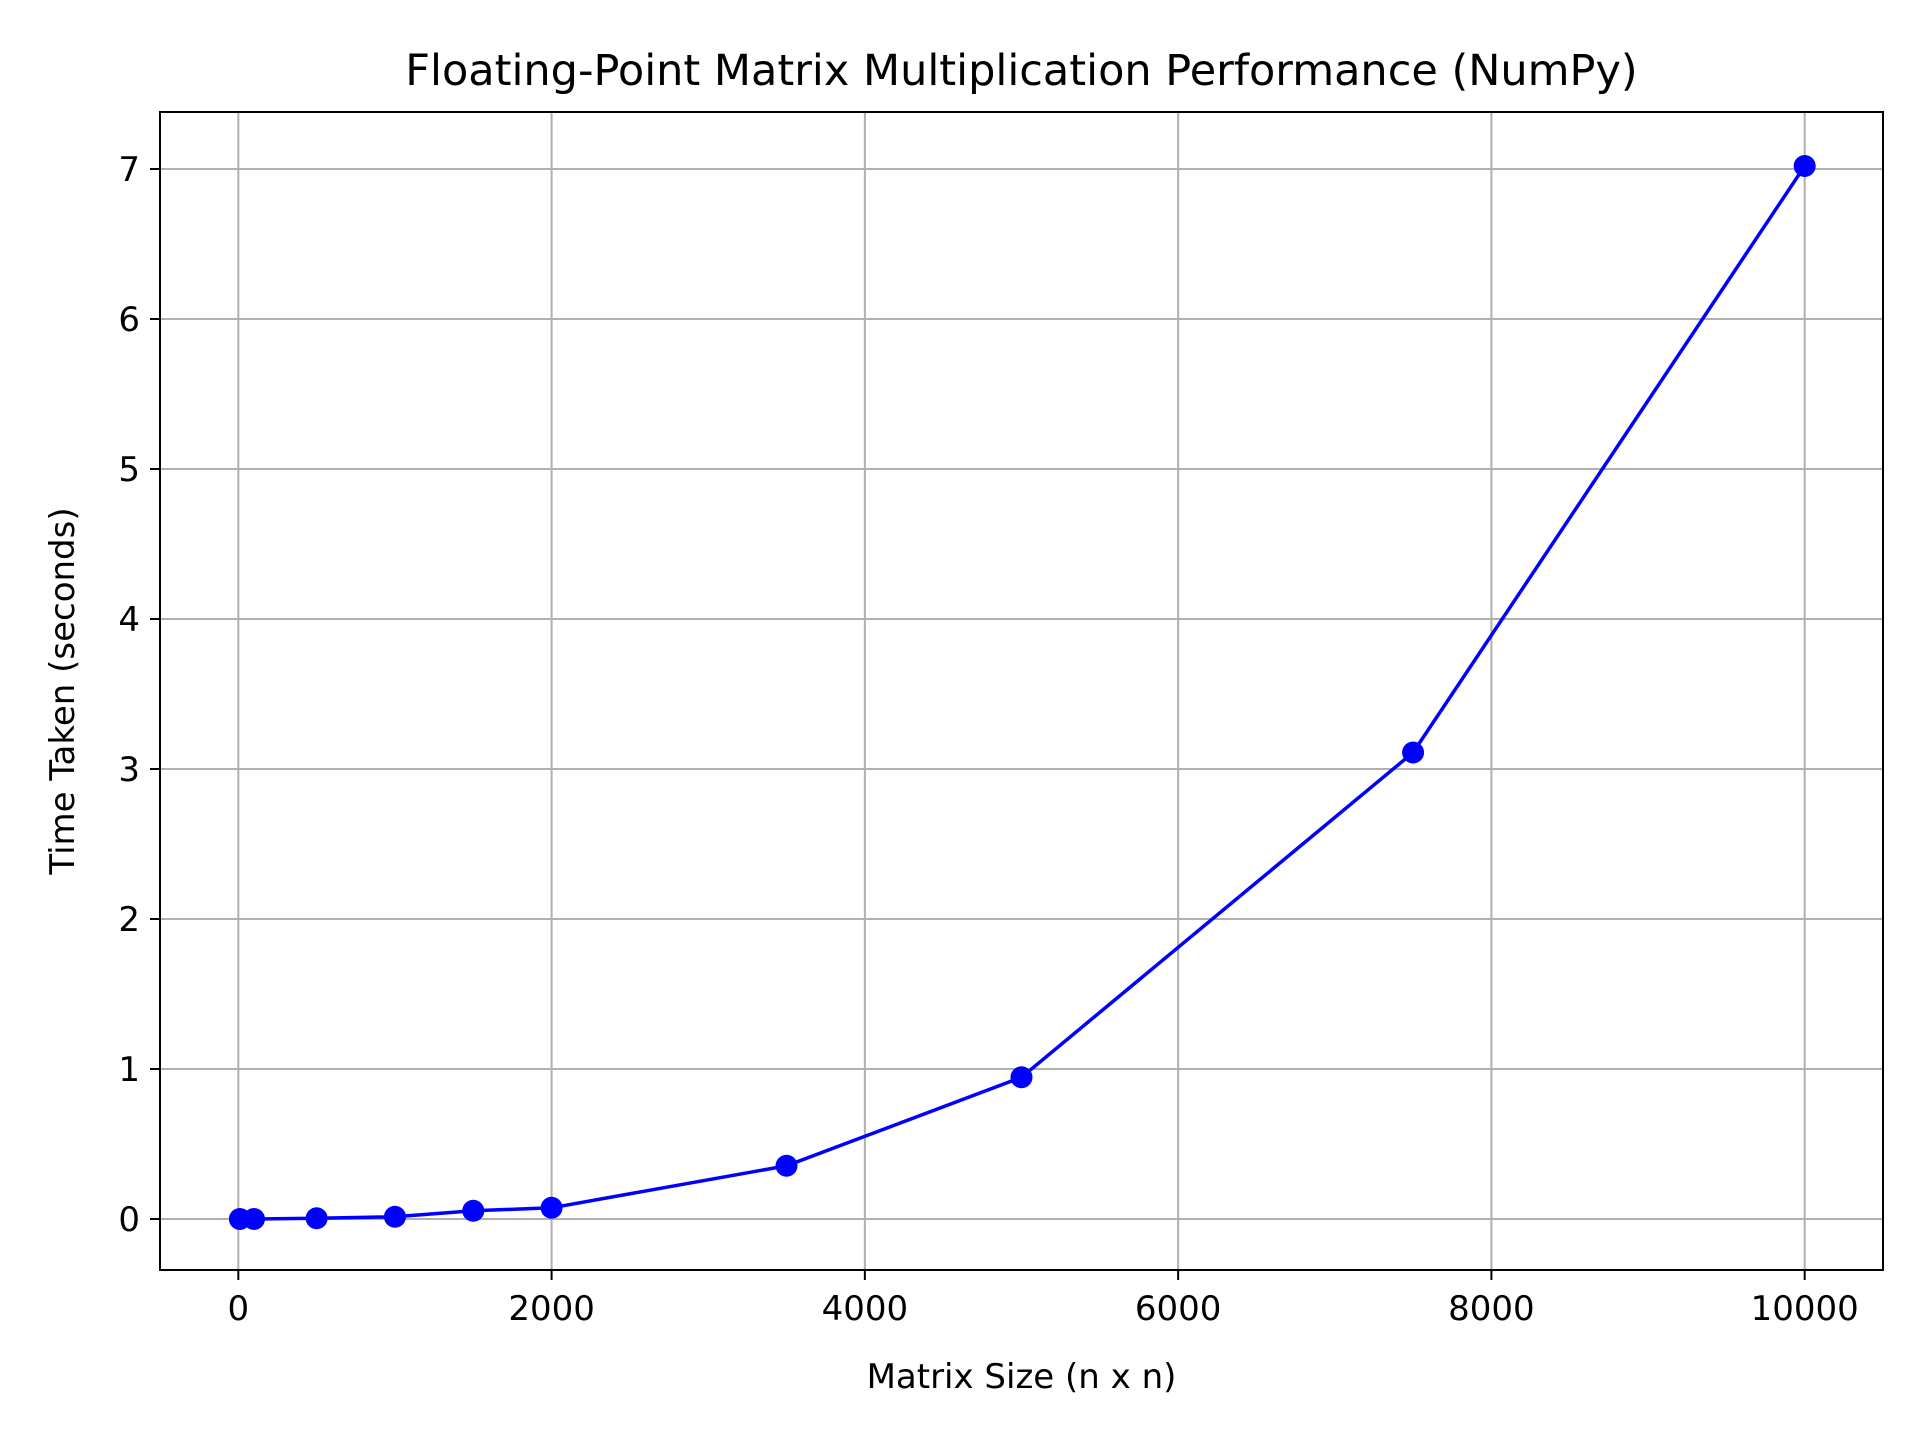 This screenshot has width=1920, height=1440. Describe the element at coordinates (129, 620) in the screenshot. I see `y-tick-label: 4` at that location.